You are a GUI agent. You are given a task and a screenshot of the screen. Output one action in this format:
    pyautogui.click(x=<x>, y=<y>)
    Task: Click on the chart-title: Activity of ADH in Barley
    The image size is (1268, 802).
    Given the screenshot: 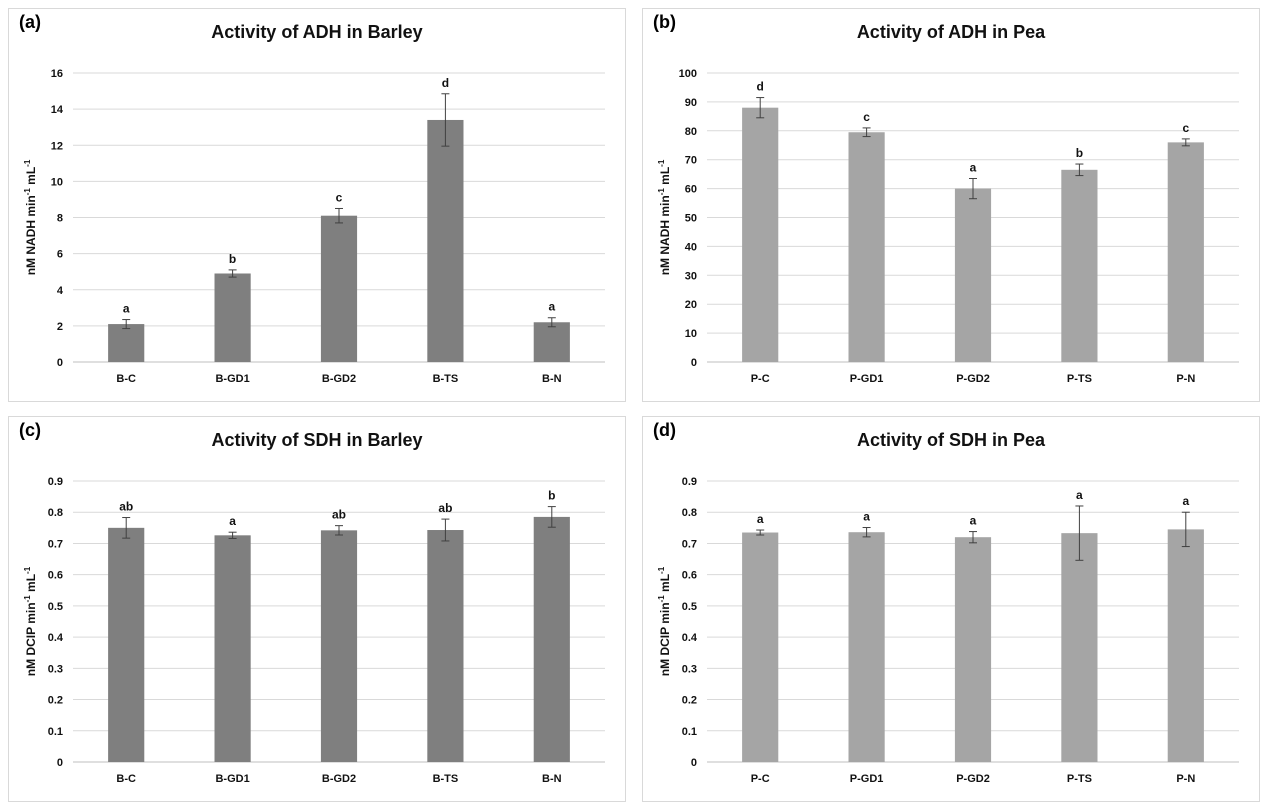 What is the action you would take?
    pyautogui.click(x=317, y=32)
    